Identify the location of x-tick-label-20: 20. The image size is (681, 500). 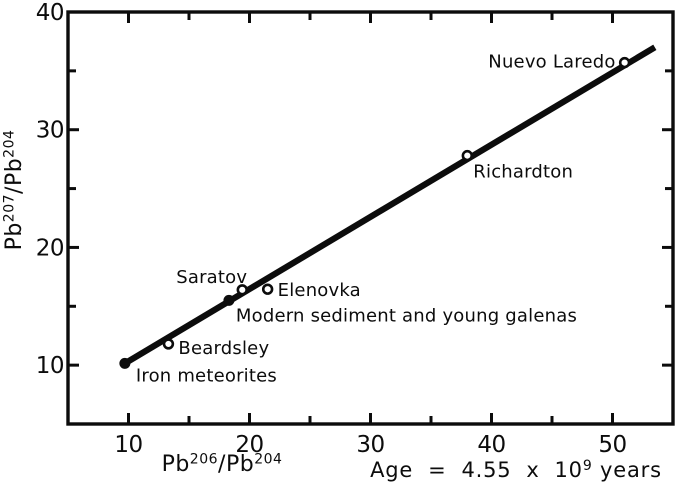
(249, 445).